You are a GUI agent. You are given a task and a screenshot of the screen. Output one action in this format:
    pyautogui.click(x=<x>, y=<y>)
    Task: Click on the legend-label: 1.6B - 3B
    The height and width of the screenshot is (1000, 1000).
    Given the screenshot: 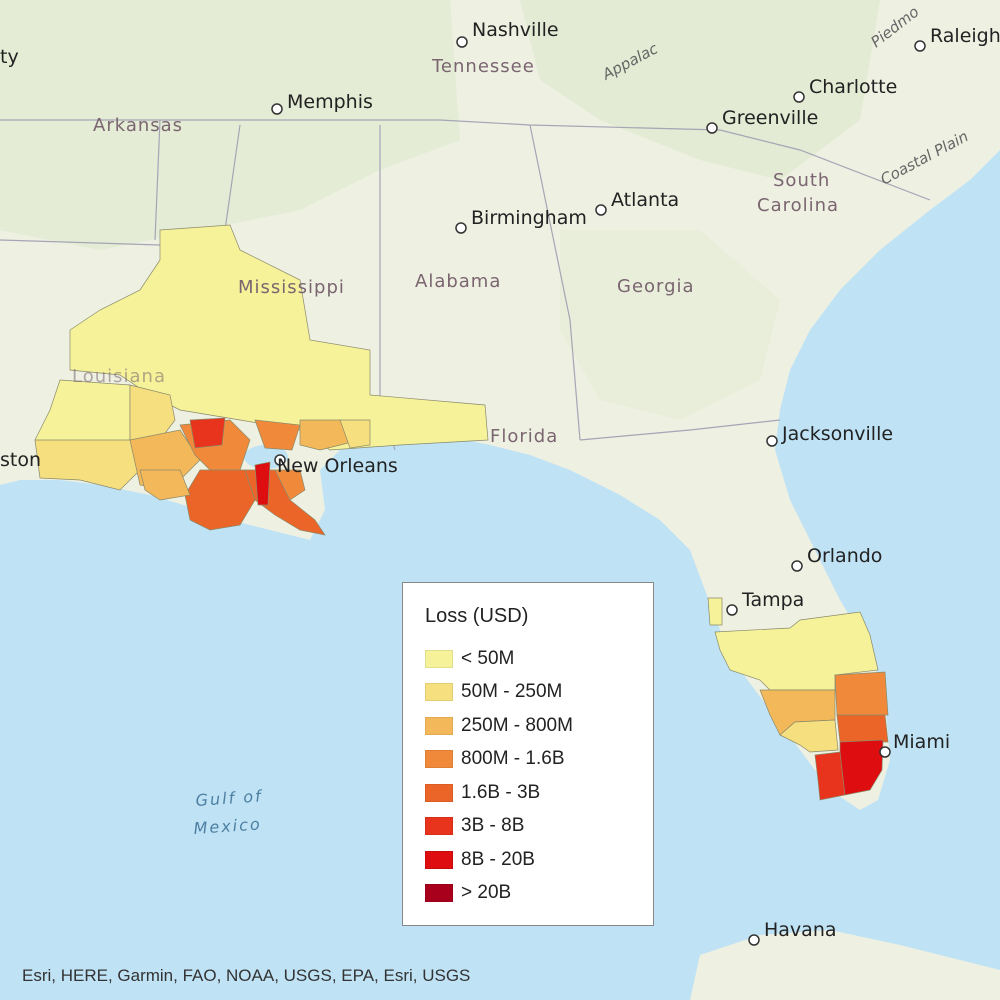 What is the action you would take?
    pyautogui.click(x=501, y=792)
    